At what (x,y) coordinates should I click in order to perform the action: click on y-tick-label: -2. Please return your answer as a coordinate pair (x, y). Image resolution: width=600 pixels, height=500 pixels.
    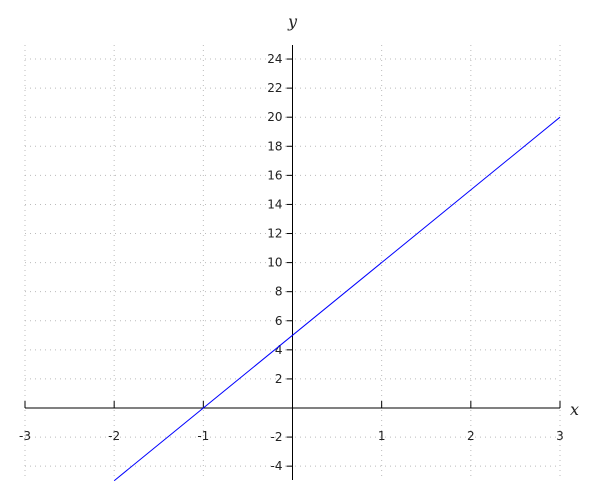
    Looking at the image, I should click on (277, 437).